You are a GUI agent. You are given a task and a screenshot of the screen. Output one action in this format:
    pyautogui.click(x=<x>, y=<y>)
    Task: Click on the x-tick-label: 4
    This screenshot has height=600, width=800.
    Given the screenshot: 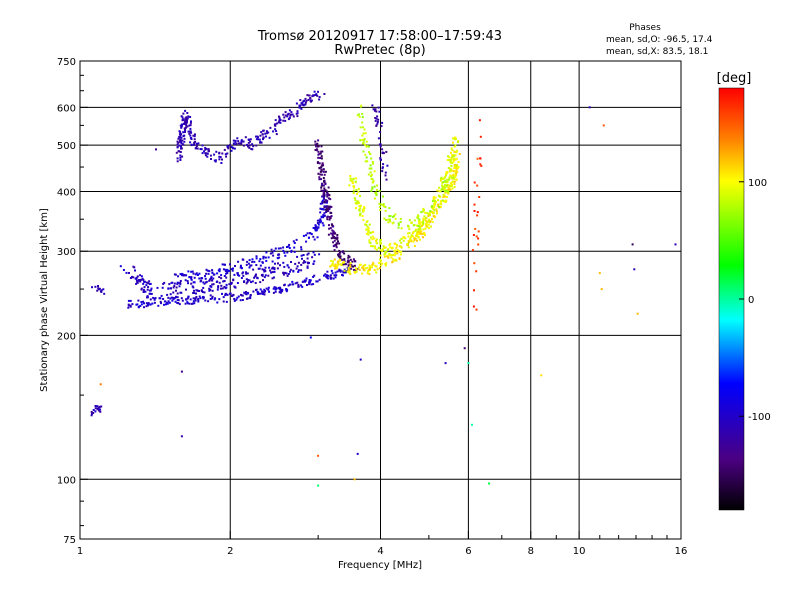 What is the action you would take?
    pyautogui.click(x=380, y=551)
    